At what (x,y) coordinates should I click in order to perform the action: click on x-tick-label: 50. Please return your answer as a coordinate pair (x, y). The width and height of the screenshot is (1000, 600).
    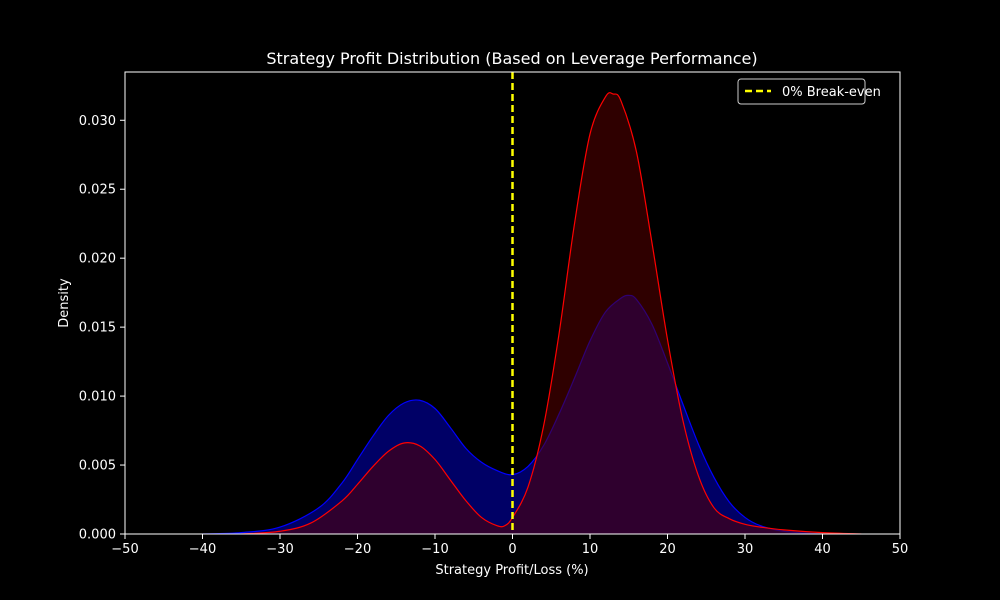
    Looking at the image, I should click on (900, 549).